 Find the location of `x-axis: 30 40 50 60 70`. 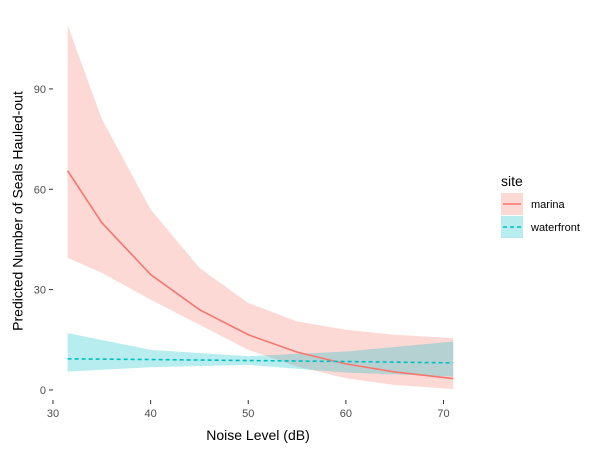

x-axis: 30 40 50 60 70 is located at coordinates (248, 410).